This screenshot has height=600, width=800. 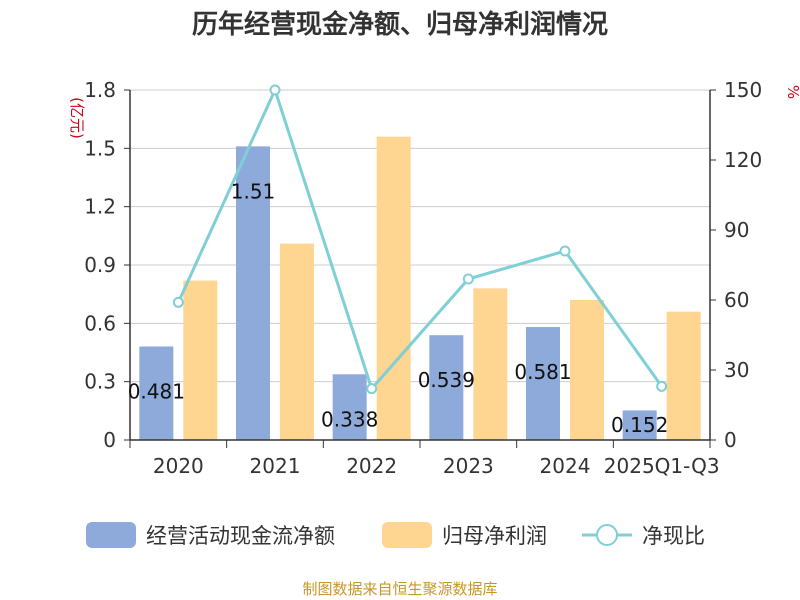 I want to click on x-tick-label: 2022, so click(x=371, y=466).